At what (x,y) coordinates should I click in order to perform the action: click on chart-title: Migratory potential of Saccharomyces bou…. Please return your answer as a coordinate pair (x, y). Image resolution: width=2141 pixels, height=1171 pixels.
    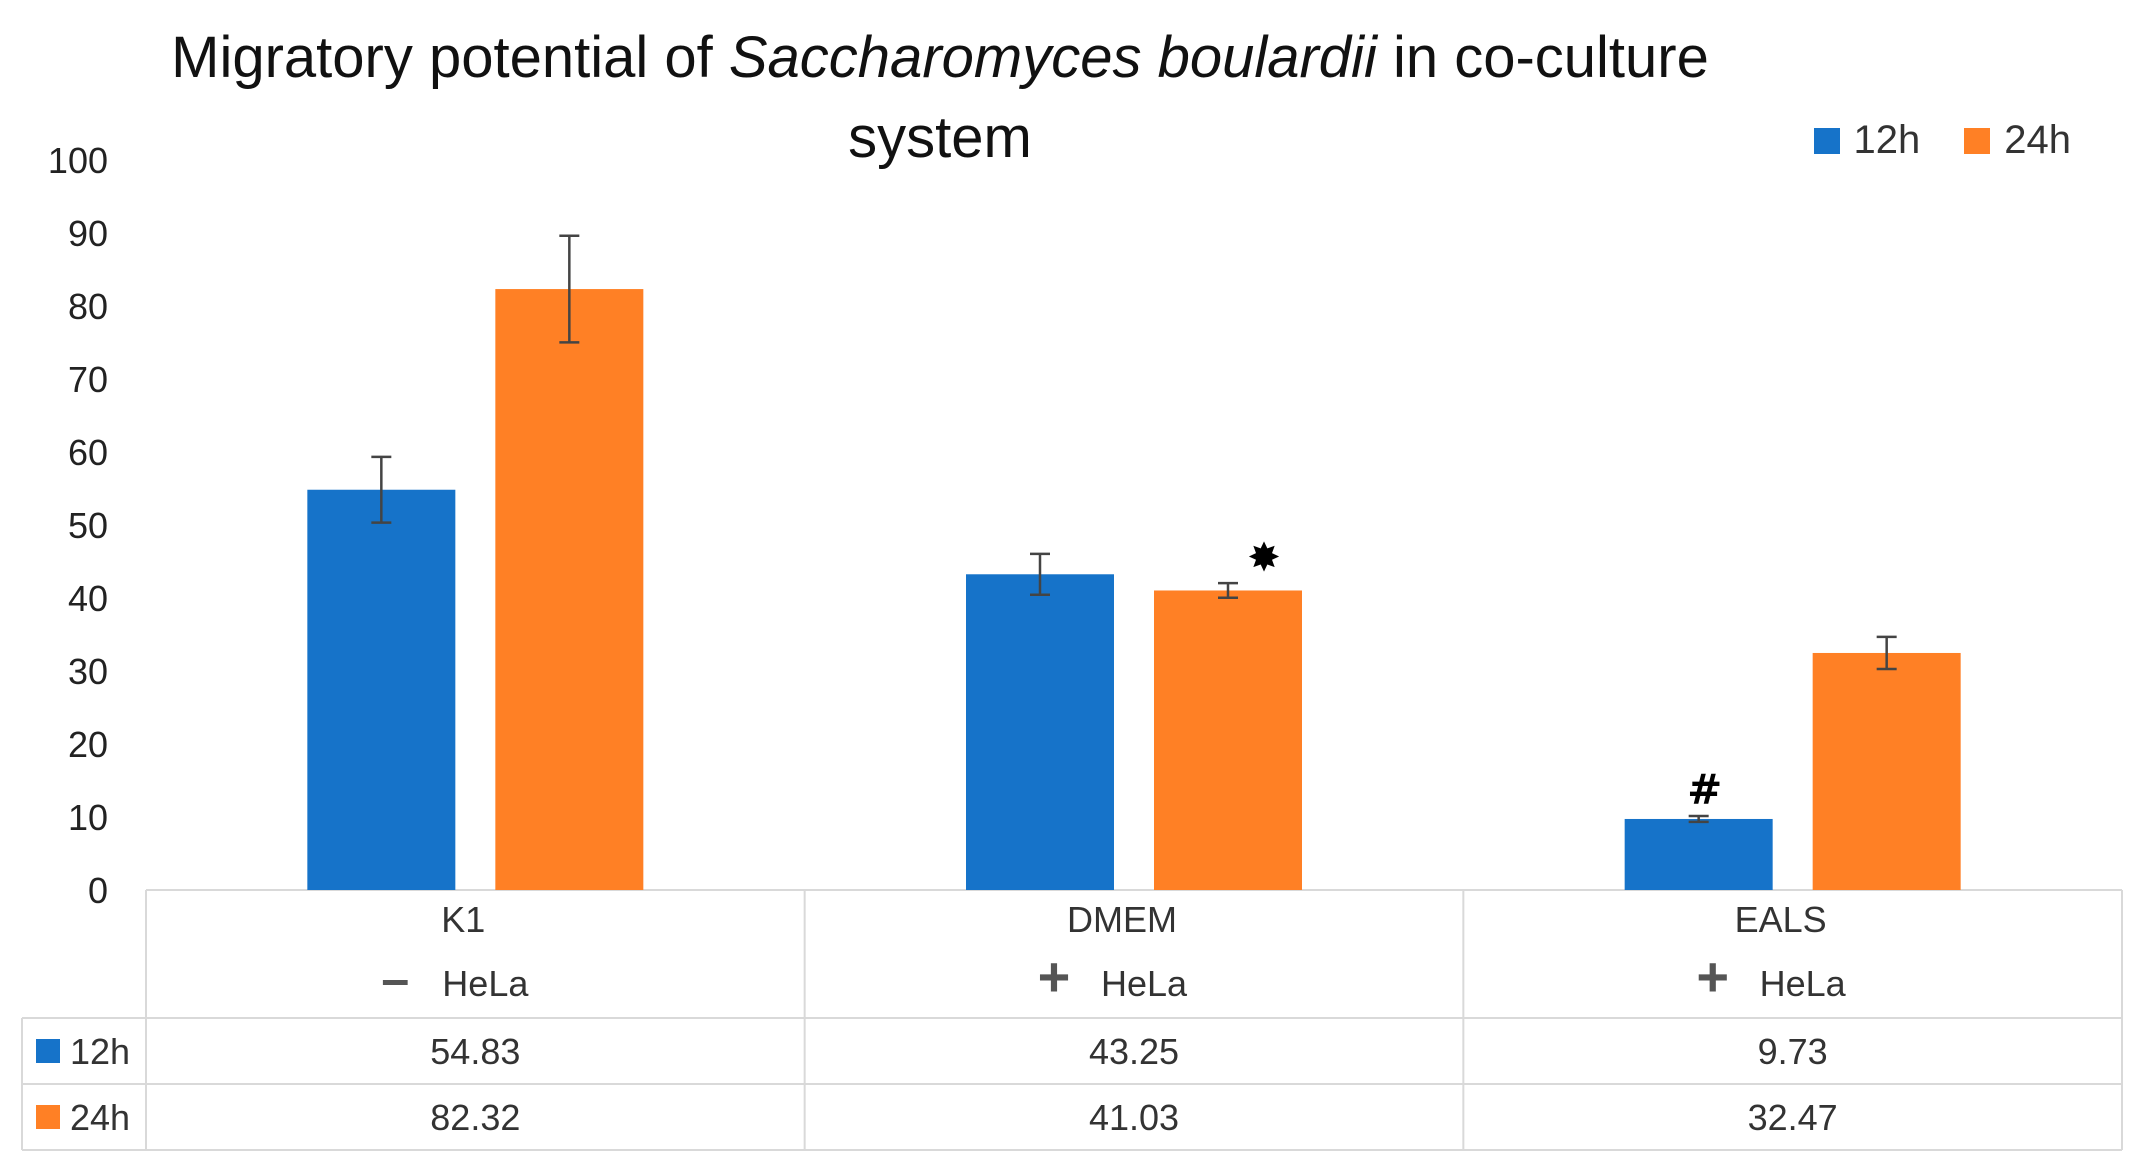
    Looking at the image, I should click on (940, 97).